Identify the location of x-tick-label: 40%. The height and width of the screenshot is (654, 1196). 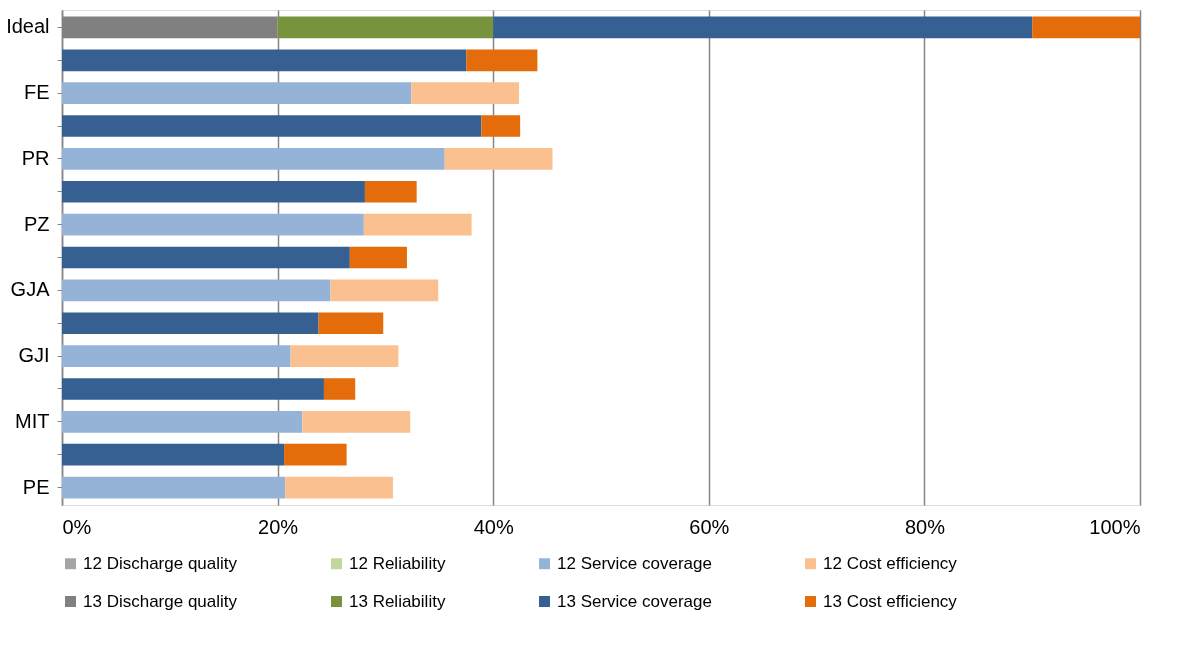
(493, 526).